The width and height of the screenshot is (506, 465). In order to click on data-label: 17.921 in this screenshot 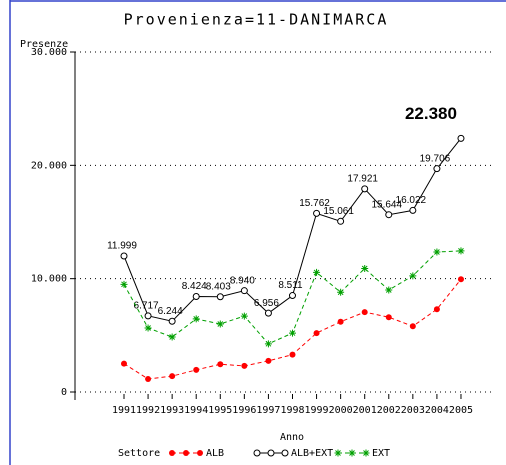, I will do `click(362, 179)`.